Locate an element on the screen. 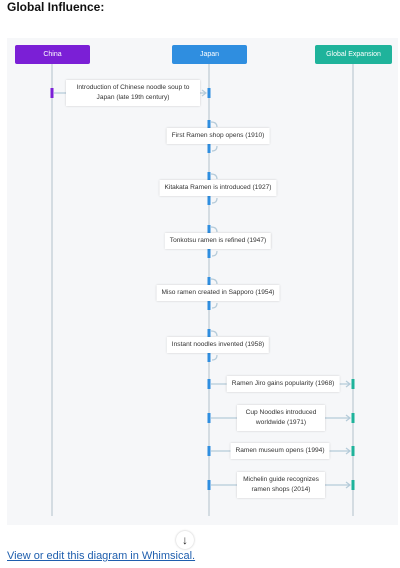 This screenshot has height=568, width=400. whimsical-link: View or edit this diagram in Whimsical. is located at coordinates (101, 556).